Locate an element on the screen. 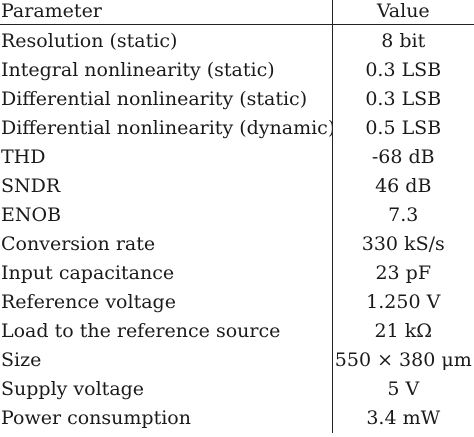  table-header-row: Parameter Value is located at coordinates (237, 12).